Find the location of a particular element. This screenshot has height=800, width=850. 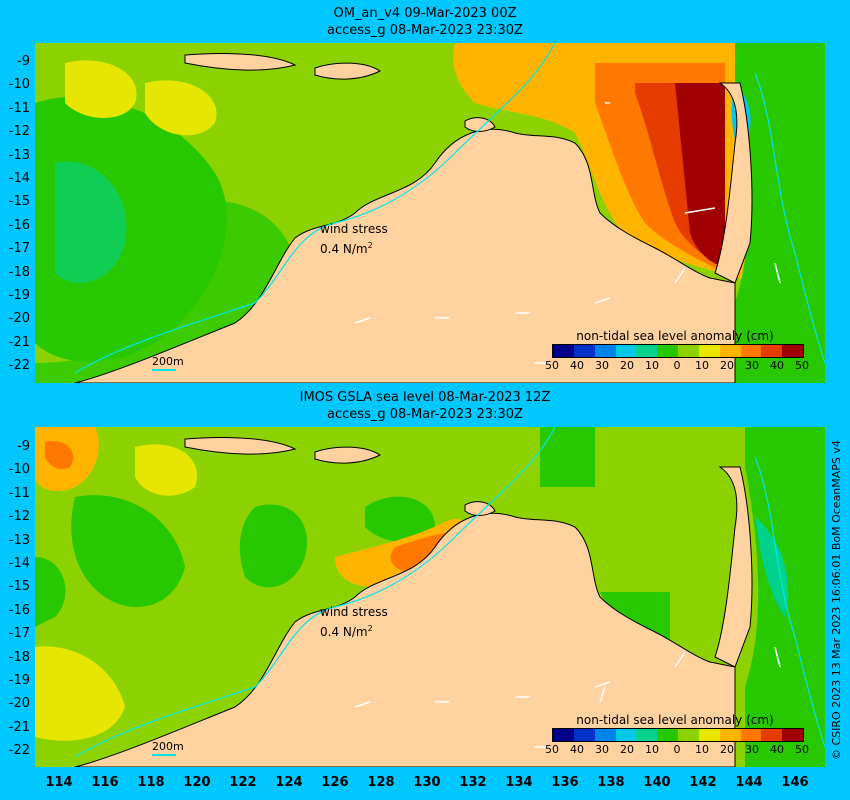

x-axis-tick-label: 134 is located at coordinates (519, 782).